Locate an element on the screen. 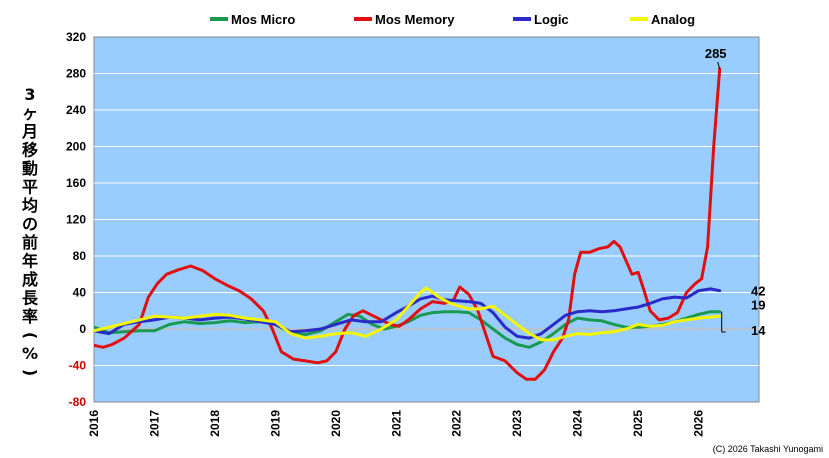 This screenshot has width=829, height=458. y-tick-label: -80 is located at coordinates (78, 402).